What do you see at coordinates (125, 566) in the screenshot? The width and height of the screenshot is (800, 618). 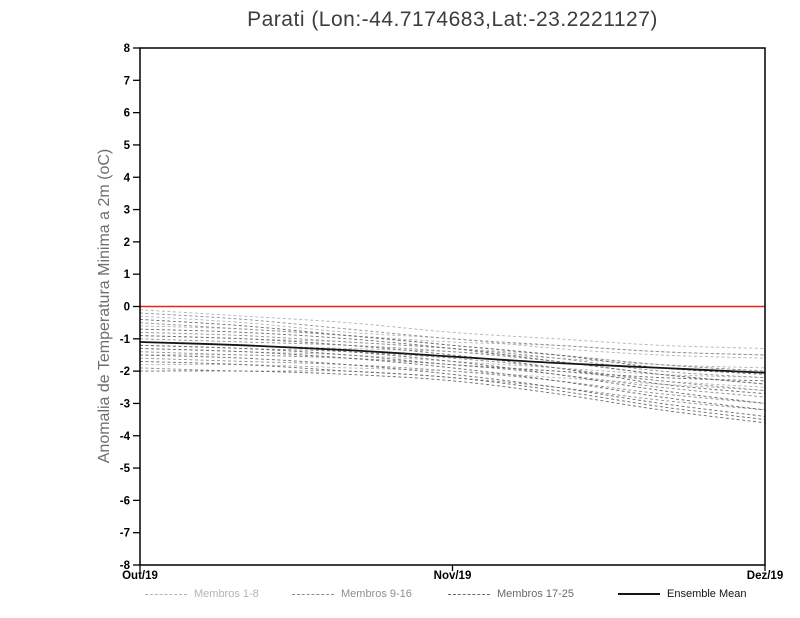 I see `y-tick-label: -8` at bounding box center [125, 566].